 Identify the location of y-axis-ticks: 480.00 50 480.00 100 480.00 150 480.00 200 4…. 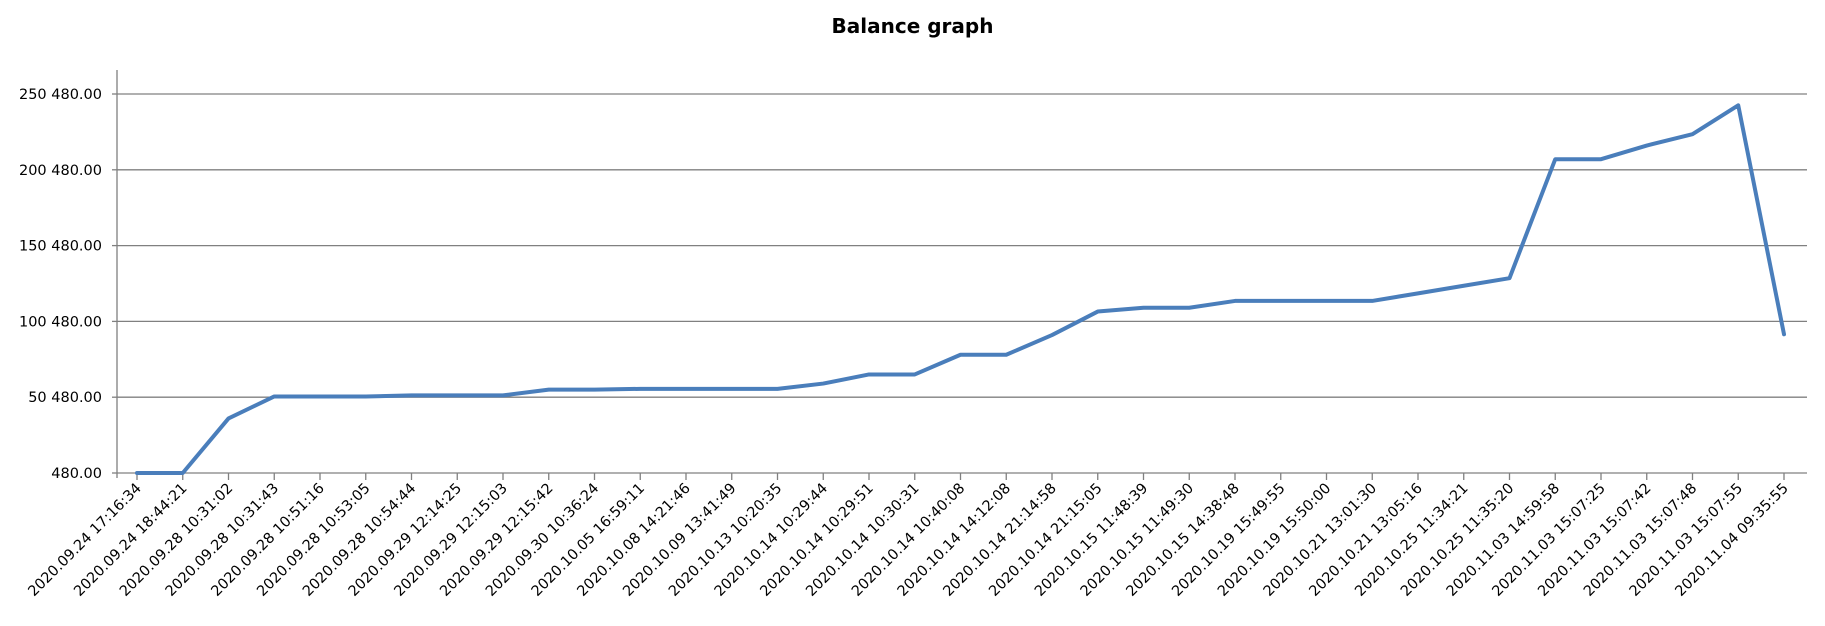
(68, 284).